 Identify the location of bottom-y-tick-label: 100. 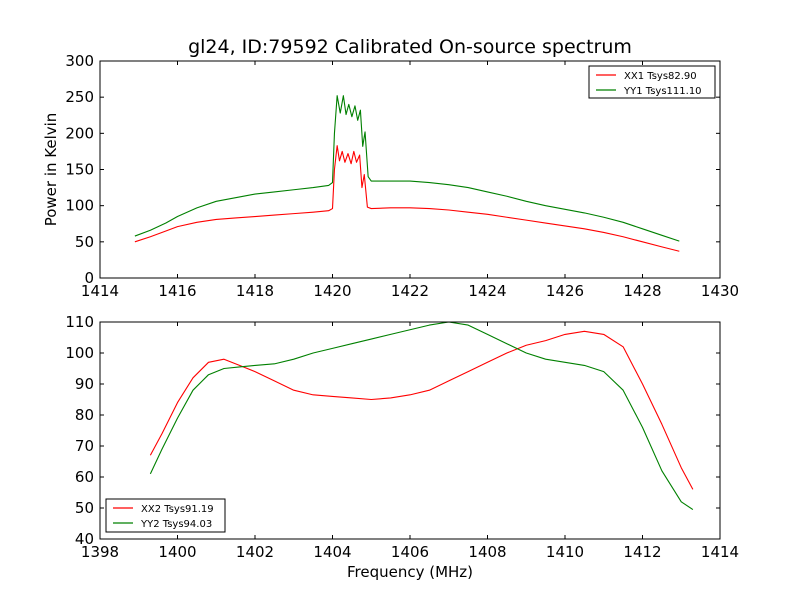
(79, 353).